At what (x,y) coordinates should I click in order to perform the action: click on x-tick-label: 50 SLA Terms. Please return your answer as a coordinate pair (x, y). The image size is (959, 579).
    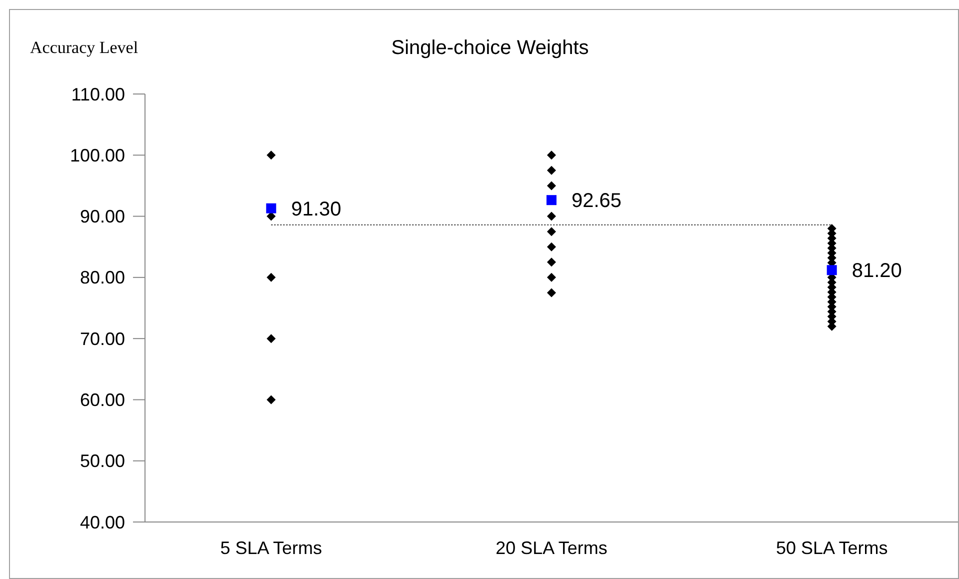
    Looking at the image, I should click on (832, 548).